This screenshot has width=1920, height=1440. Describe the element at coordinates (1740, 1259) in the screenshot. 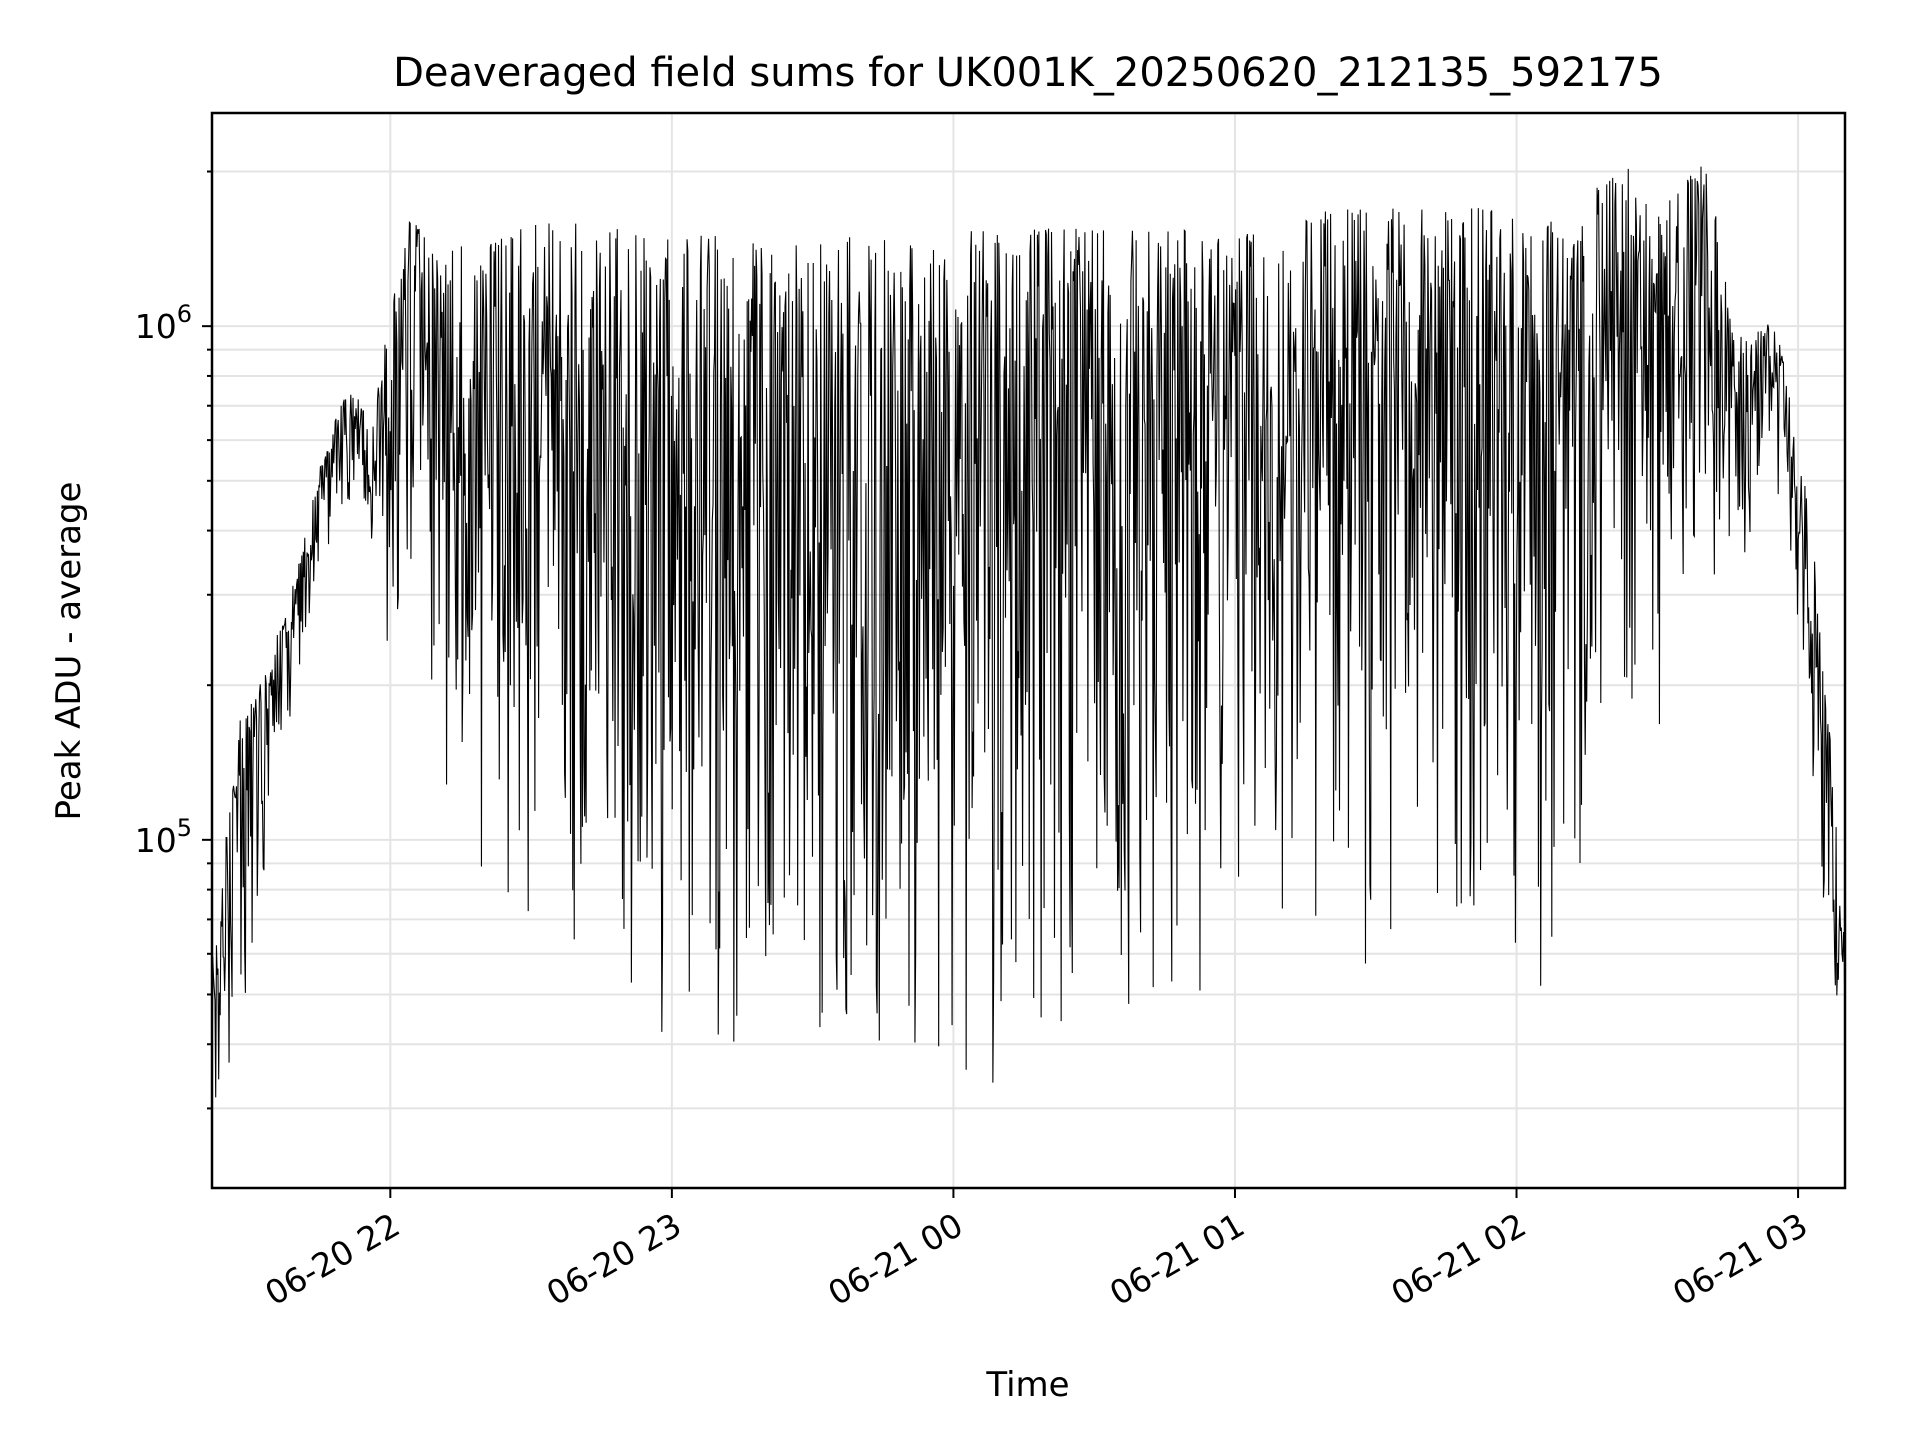

I see `x-tick-label: 06-21 03` at that location.